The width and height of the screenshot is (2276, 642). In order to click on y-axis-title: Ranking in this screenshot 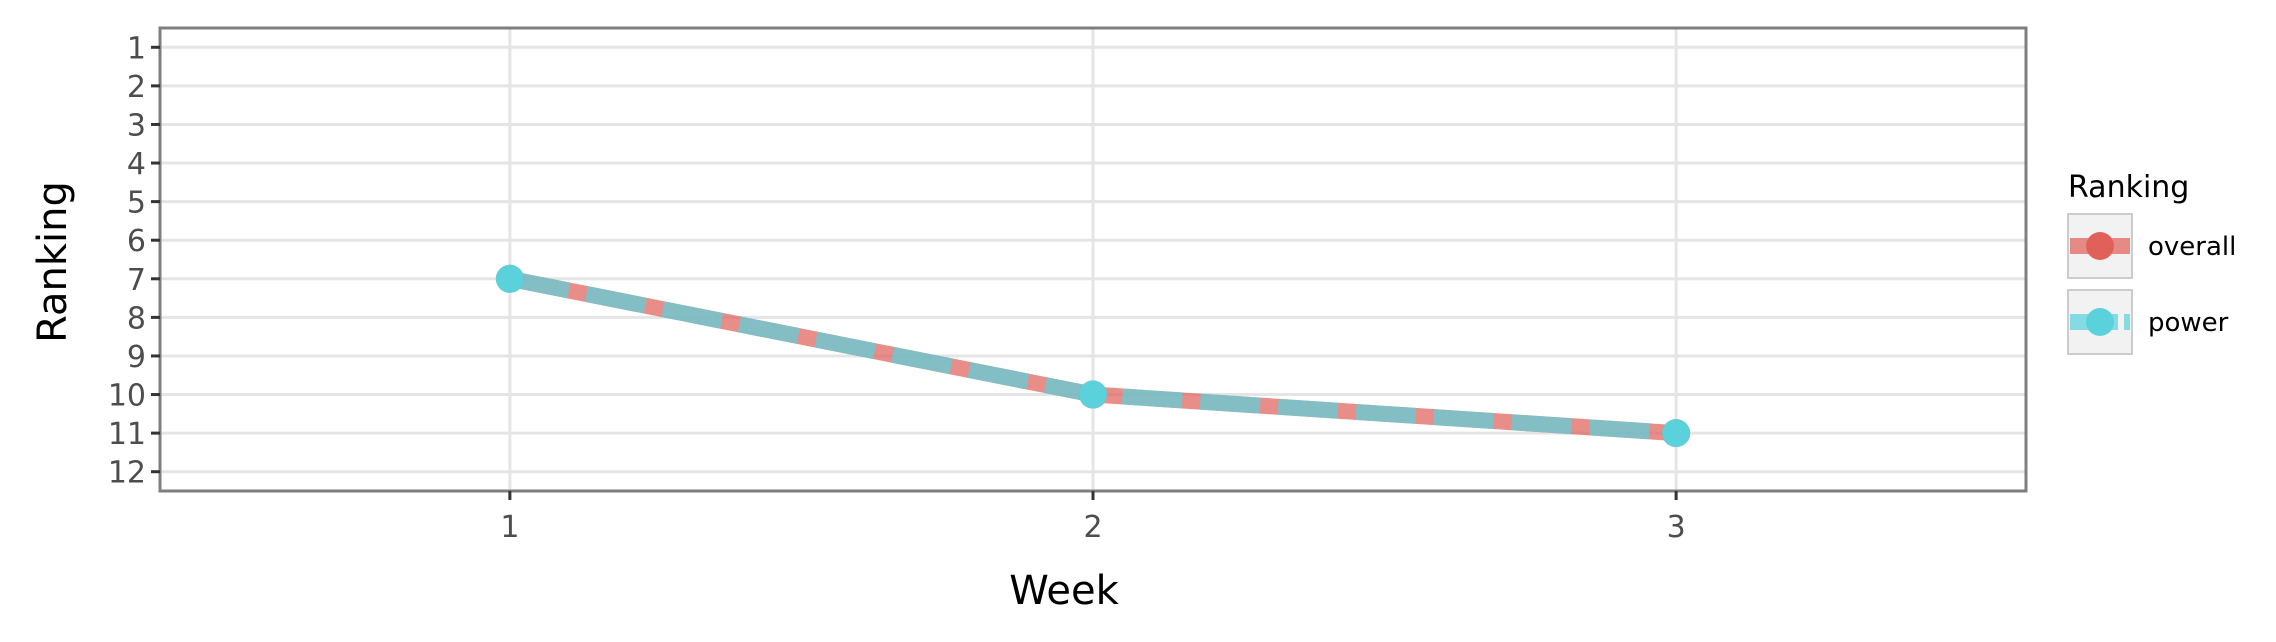, I will do `click(53, 262)`.